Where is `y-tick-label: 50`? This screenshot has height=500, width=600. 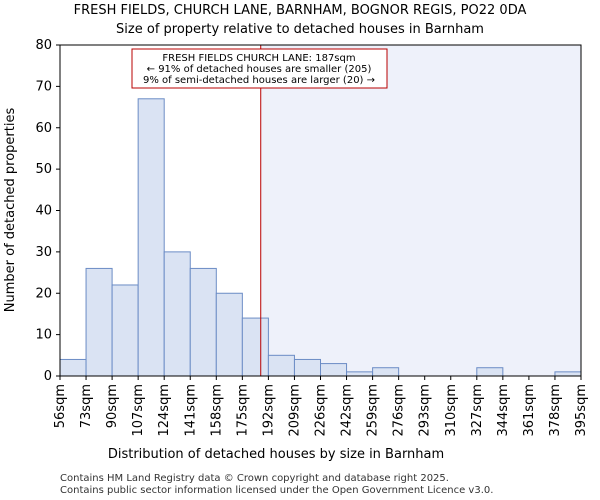
y-tick-label: 50 is located at coordinates (43, 169).